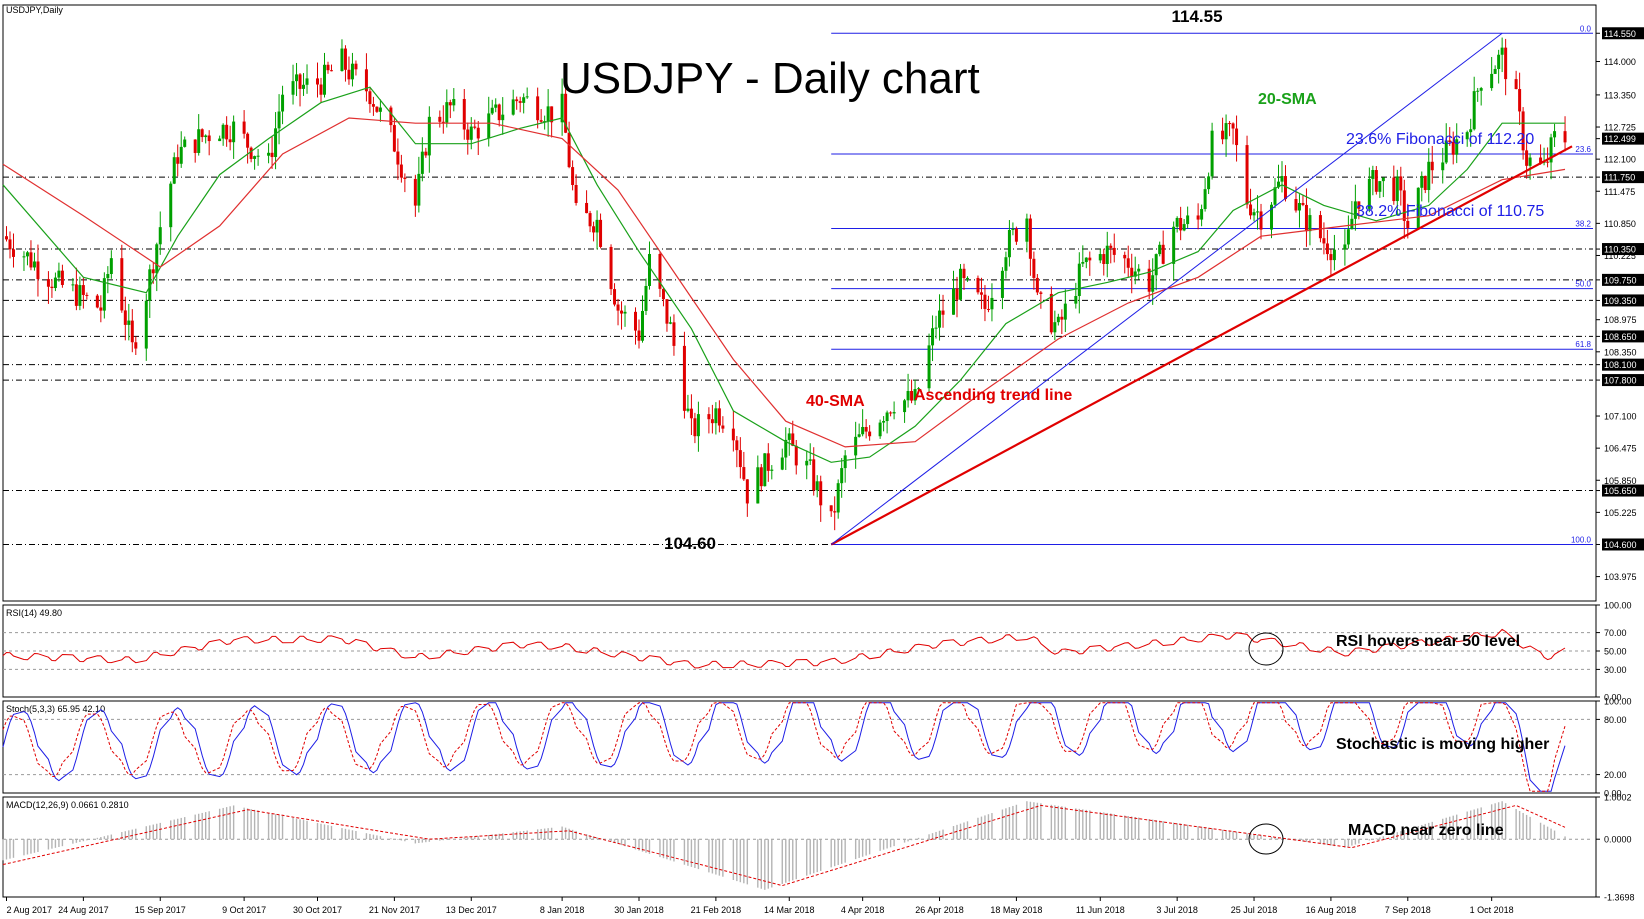 The width and height of the screenshot is (1644, 919). What do you see at coordinates (1620, 95) in the screenshot?
I see `price-tick-label: 113.350` at bounding box center [1620, 95].